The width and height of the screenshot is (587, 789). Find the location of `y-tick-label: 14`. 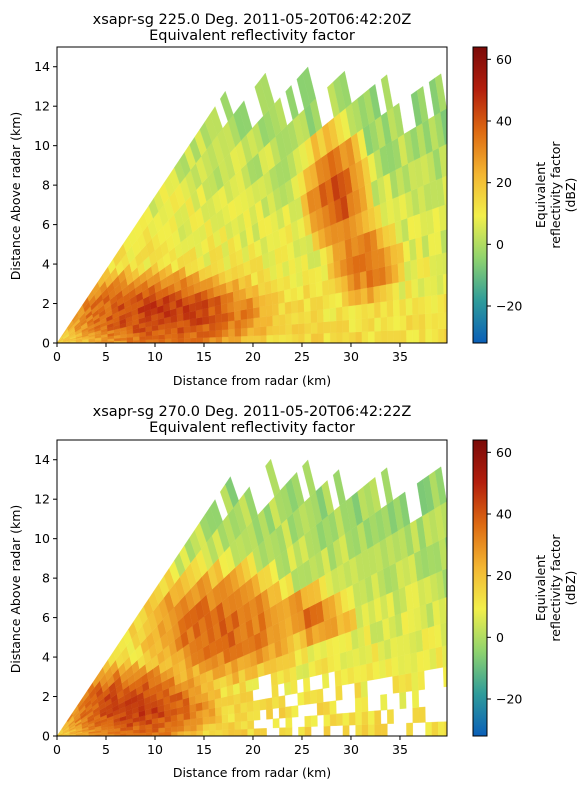

y-tick-label: 14 is located at coordinates (42, 66).